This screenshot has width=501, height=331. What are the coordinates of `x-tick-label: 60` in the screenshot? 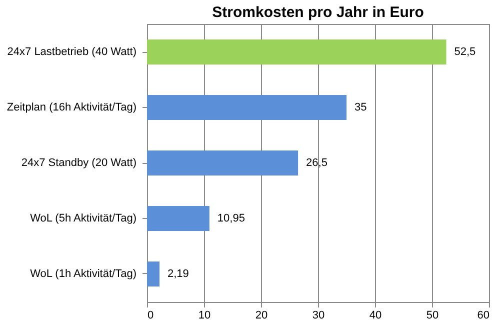 It's located at (483, 316).